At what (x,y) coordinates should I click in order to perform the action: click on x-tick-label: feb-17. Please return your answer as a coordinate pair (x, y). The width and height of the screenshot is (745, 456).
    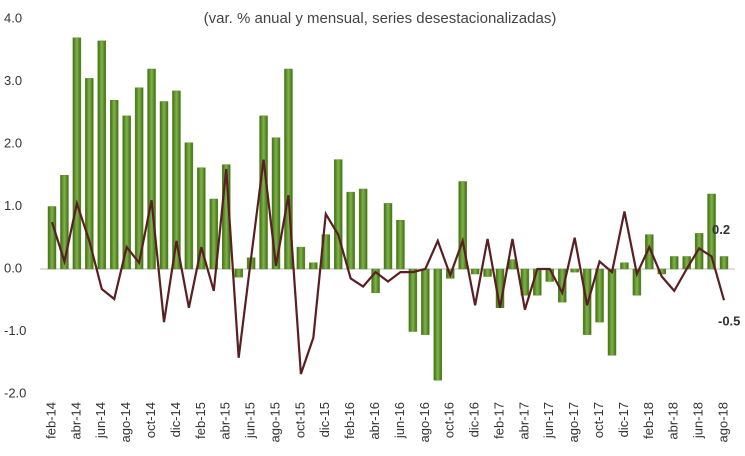
    Looking at the image, I should click on (498, 420).